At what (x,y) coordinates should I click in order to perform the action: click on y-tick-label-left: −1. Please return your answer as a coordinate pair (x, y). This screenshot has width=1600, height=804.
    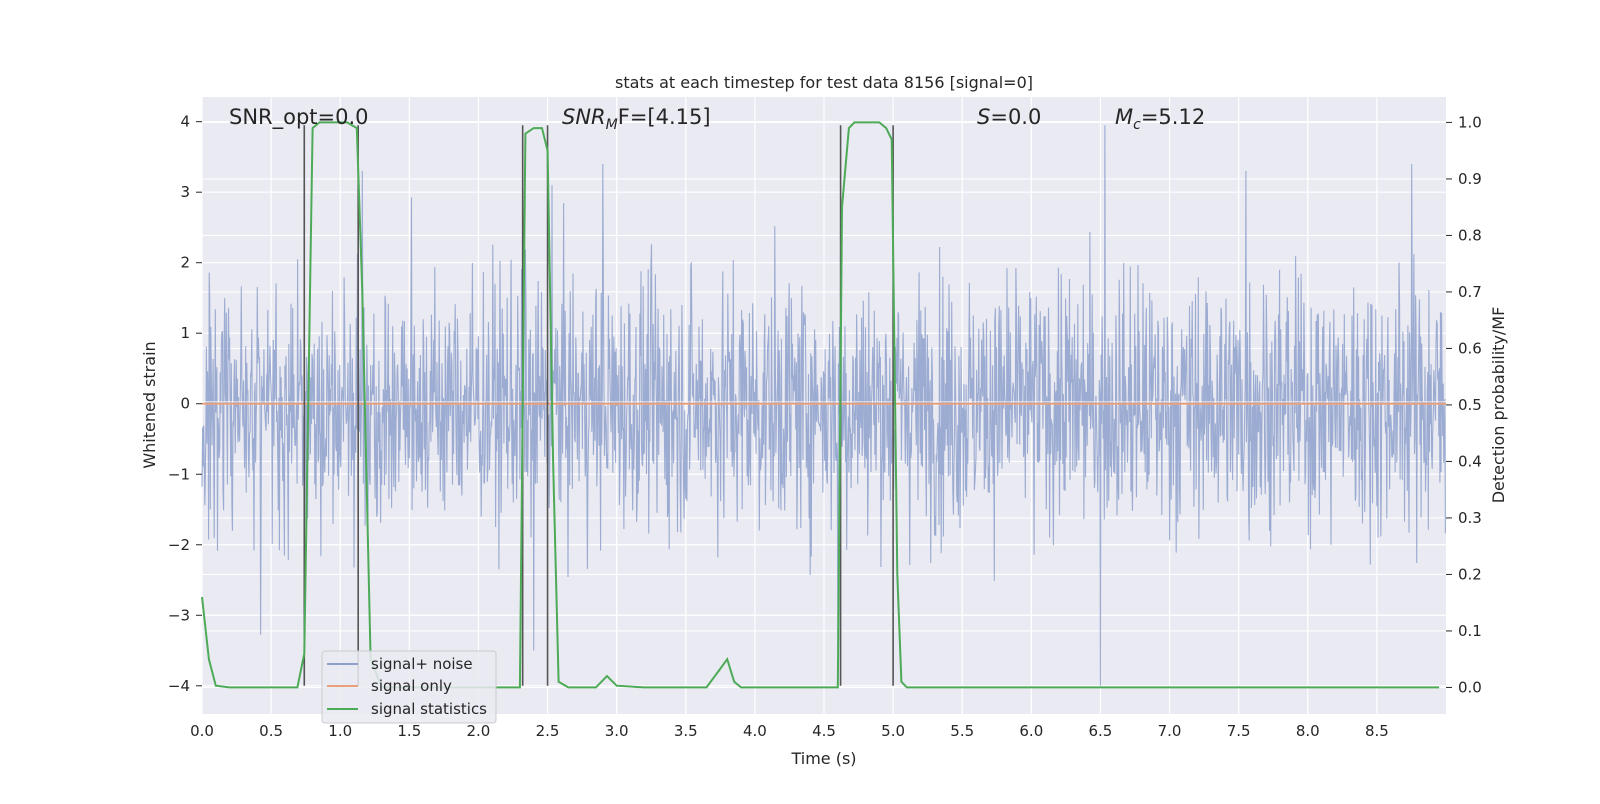
    Looking at the image, I should click on (179, 474).